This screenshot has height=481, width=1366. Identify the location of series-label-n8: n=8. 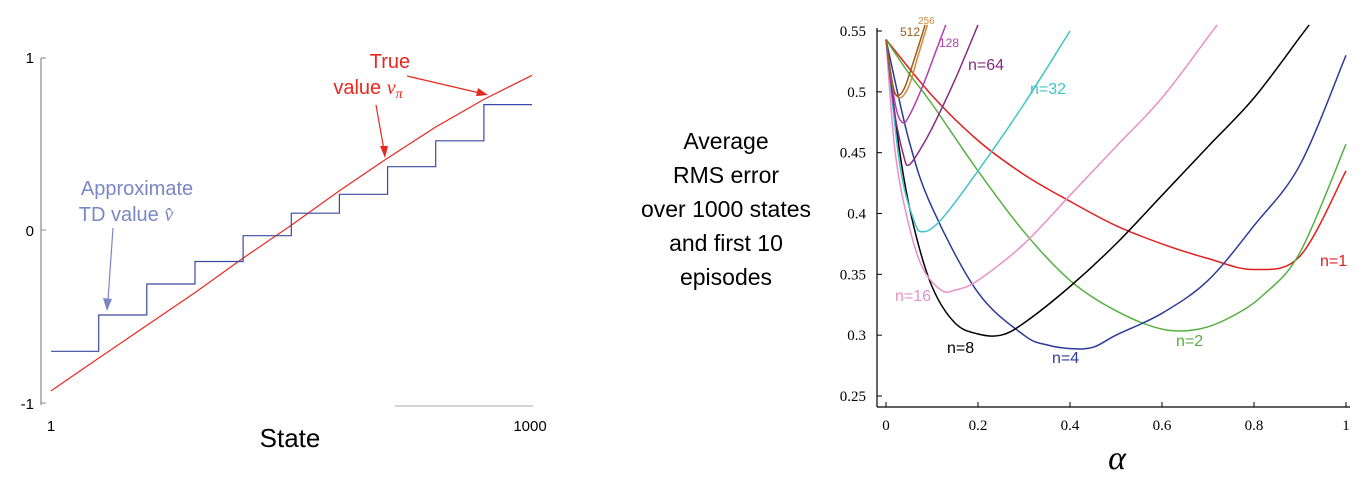
(960, 348).